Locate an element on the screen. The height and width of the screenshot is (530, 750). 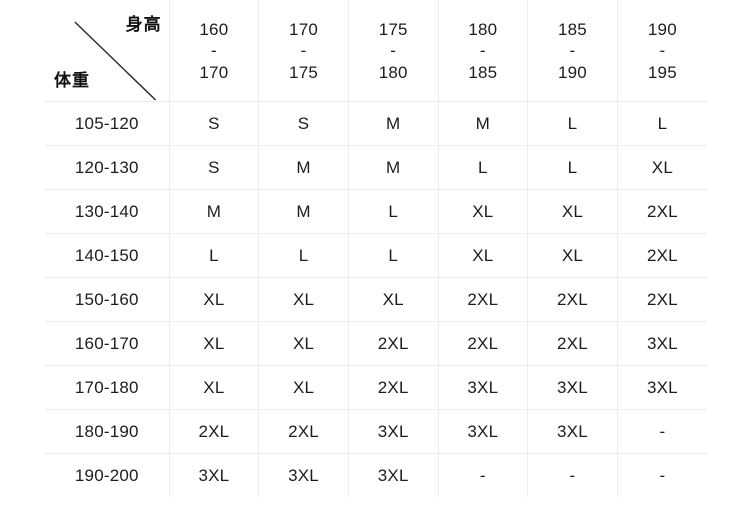
height-range-from: 180 is located at coordinates (483, 29).